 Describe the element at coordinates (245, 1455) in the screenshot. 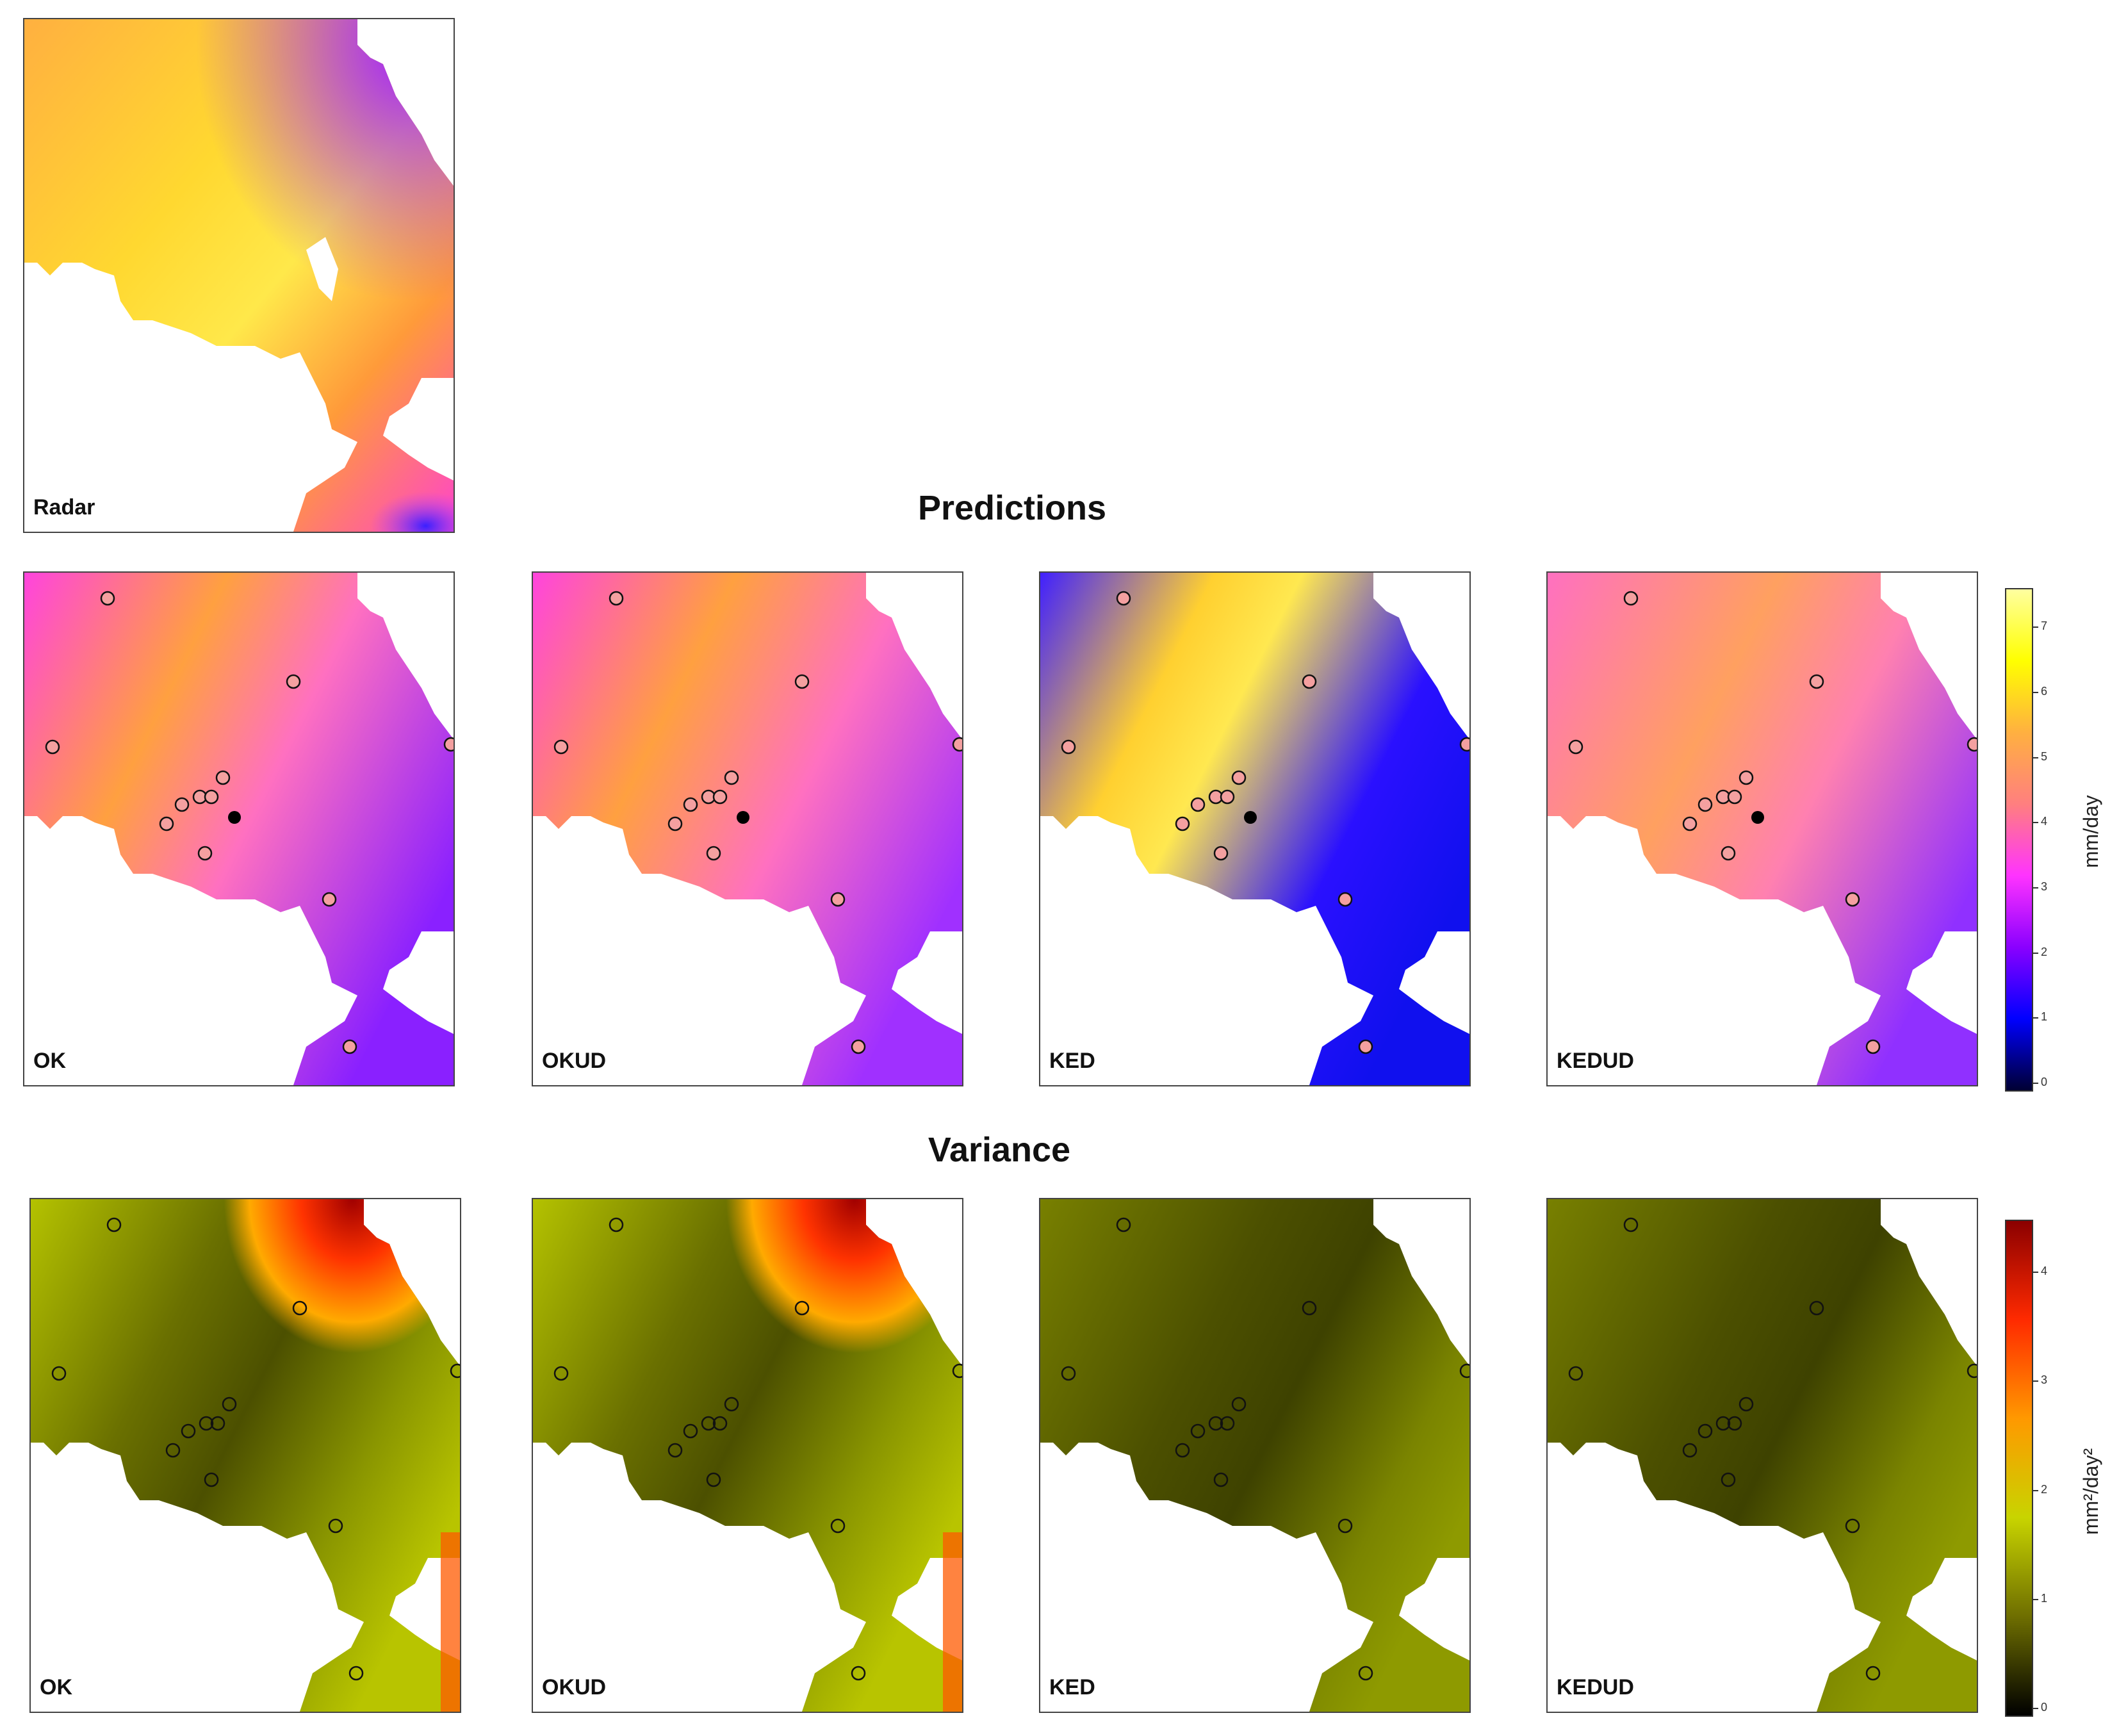

I see `variance-panel-ok: OK` at that location.